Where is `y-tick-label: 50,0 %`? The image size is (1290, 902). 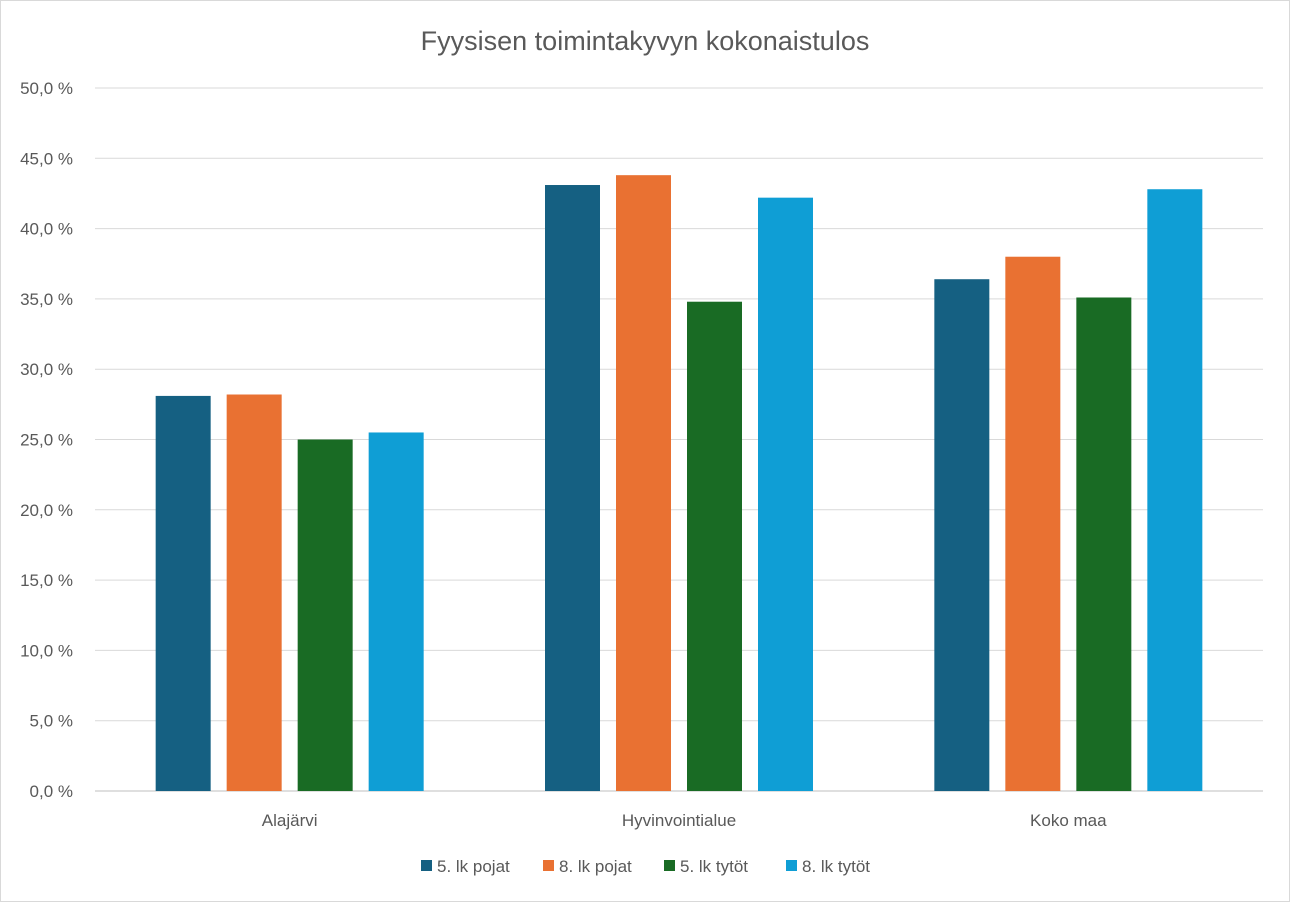 y-tick-label: 50,0 % is located at coordinates (46, 88).